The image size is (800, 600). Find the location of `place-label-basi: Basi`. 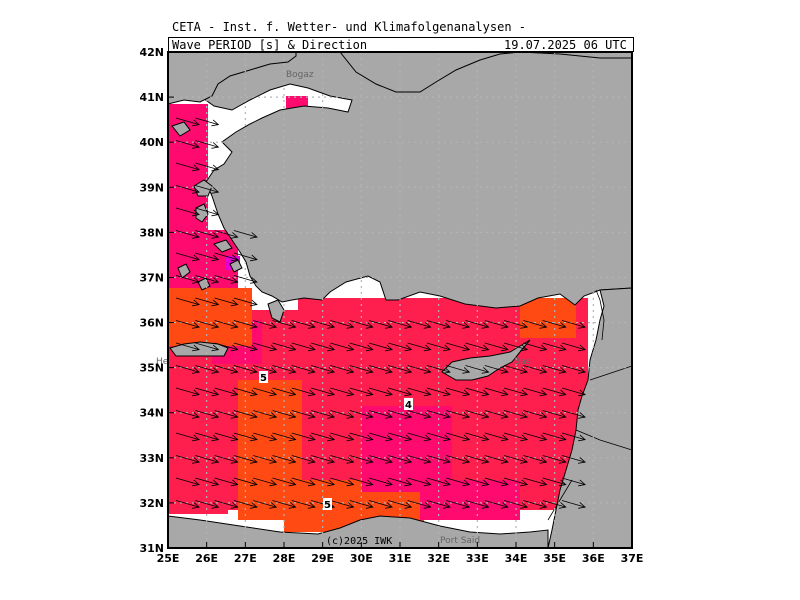

place-label-basi: Basi is located at coordinates (523, 362).